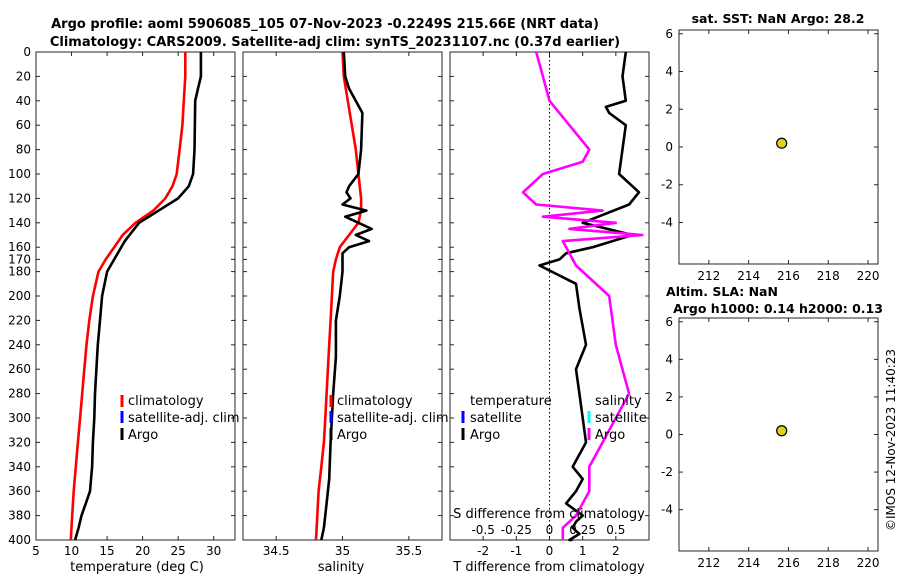 This screenshot has width=900, height=580. What do you see at coordinates (550, 530) in the screenshot?
I see `s-tick-label: 0` at bounding box center [550, 530].